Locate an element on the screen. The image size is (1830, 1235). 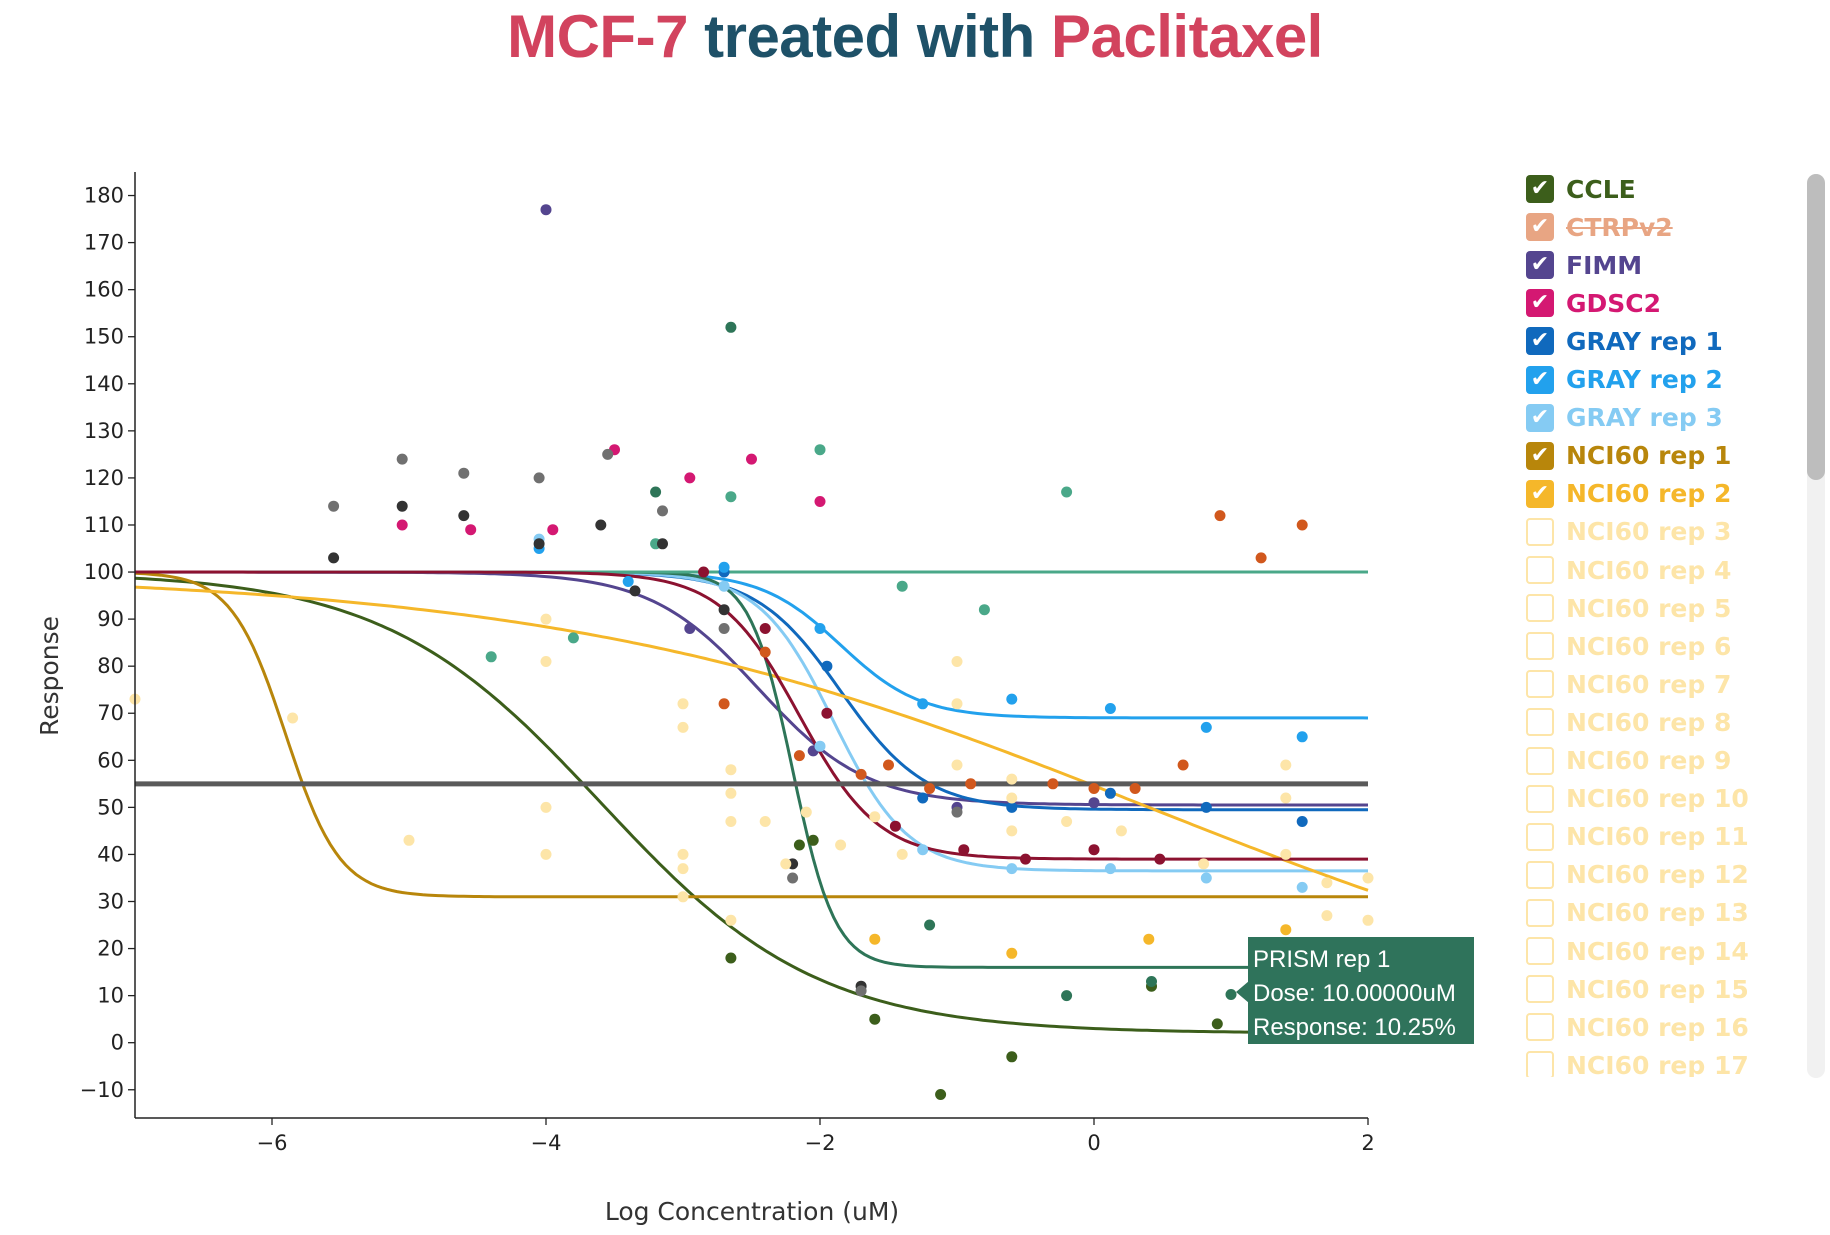
legend-item-nci60-rep-3: NCI60 rep 3 is located at coordinates (1628, 532).